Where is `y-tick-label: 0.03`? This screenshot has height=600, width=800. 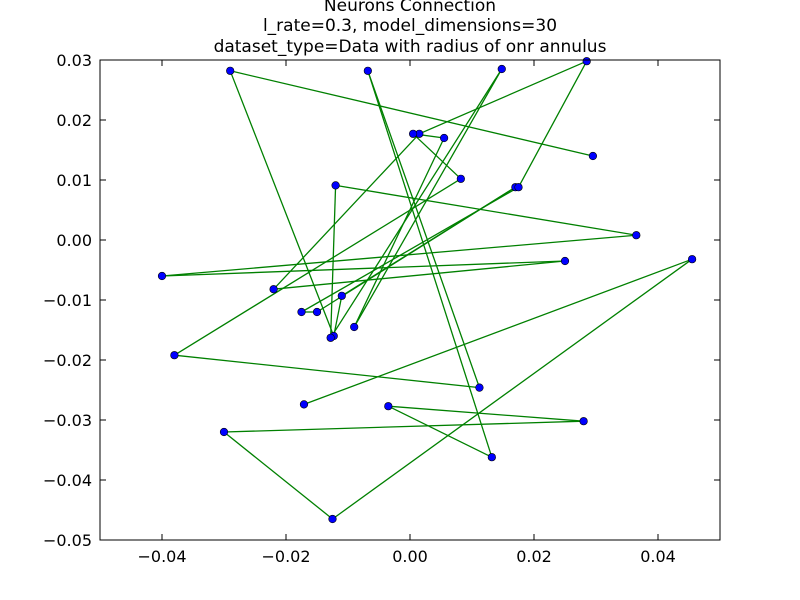
y-tick-label: 0.03 is located at coordinates (74, 60).